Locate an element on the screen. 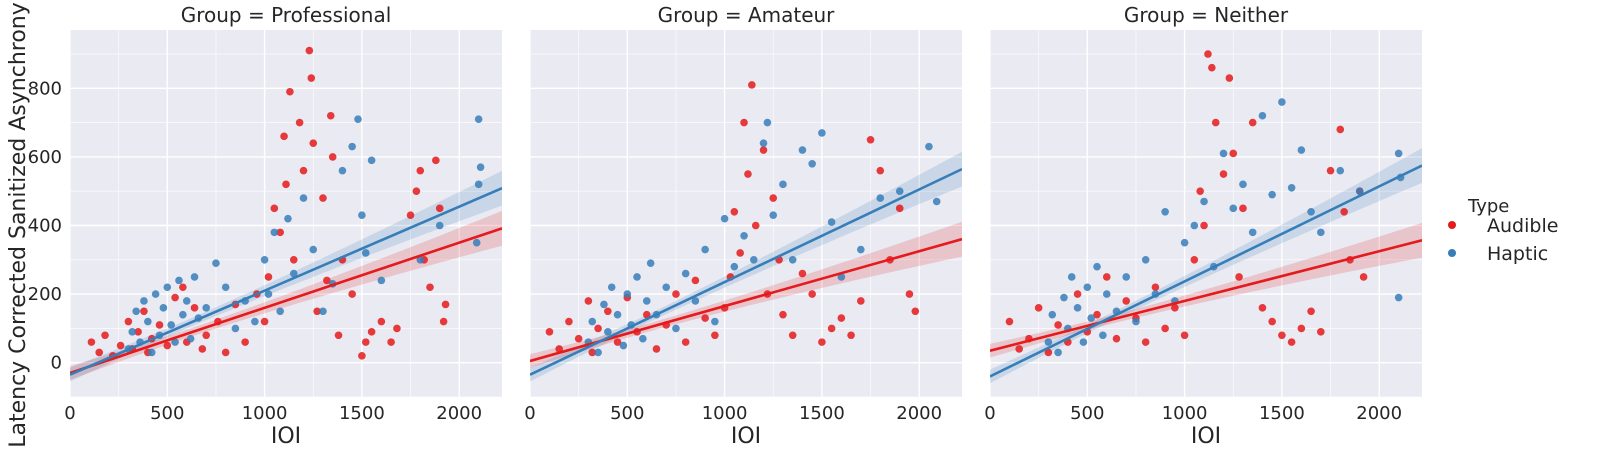 Image resolution: width=1621 pixels, height=470 pixels. x-axis-label: IOI is located at coordinates (286, 436).